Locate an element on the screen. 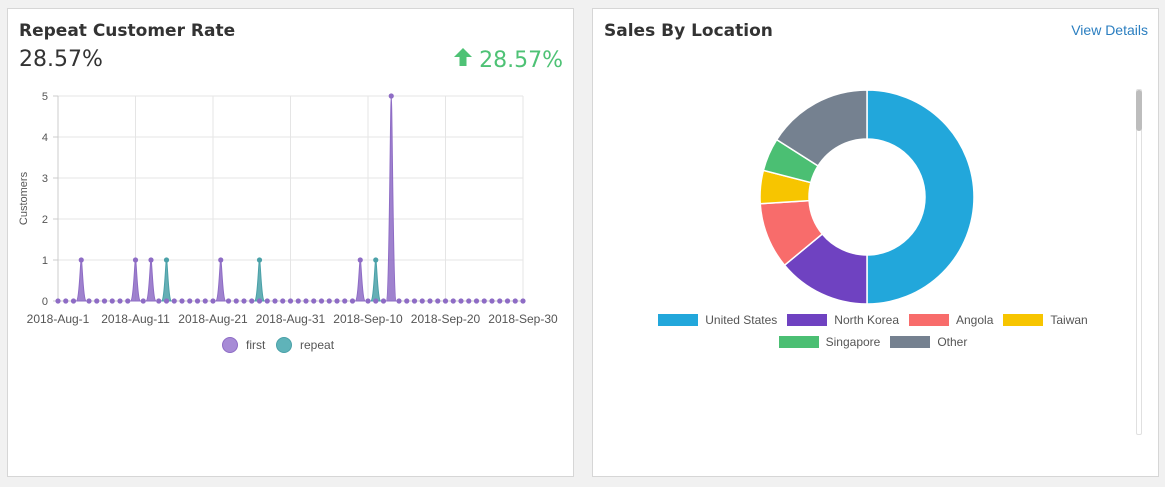 The width and height of the screenshot is (1165, 487). x-tick-label: 2018-Sep-10 is located at coordinates (368, 319).